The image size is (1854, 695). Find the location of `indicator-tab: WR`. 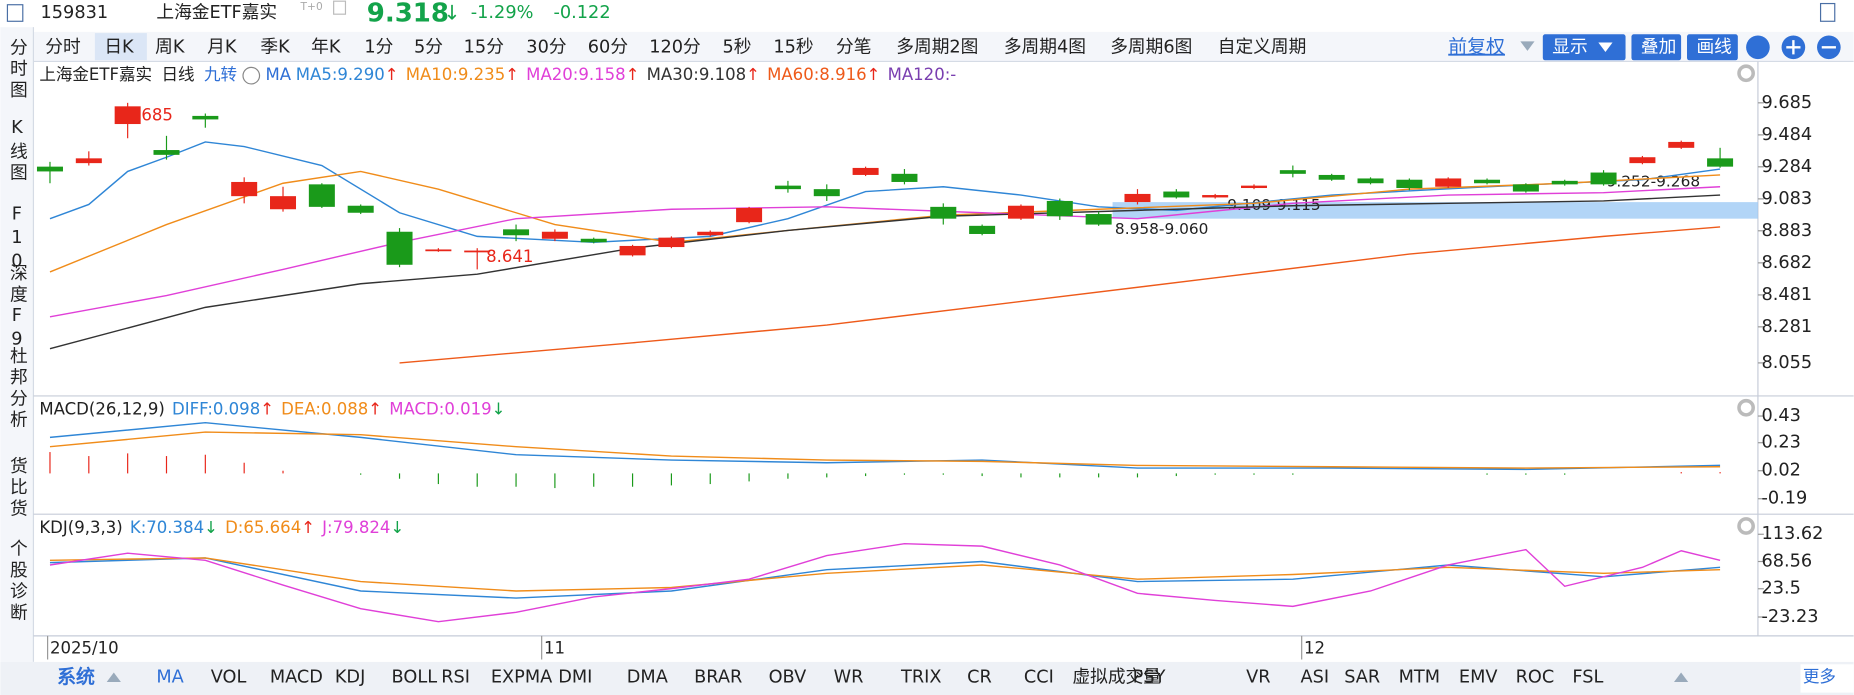

indicator-tab: WR is located at coordinates (849, 677).